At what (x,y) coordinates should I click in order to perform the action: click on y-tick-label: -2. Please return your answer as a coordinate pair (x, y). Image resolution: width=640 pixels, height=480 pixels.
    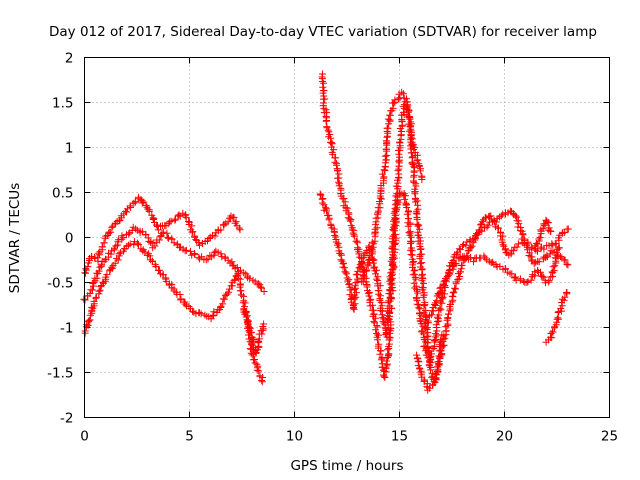
    Looking at the image, I should click on (66, 419).